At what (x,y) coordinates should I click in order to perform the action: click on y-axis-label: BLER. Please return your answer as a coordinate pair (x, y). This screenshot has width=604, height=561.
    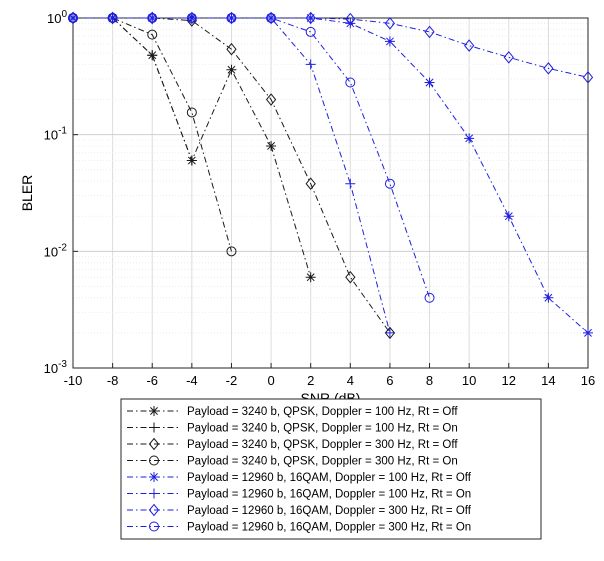
    Looking at the image, I should click on (27, 193).